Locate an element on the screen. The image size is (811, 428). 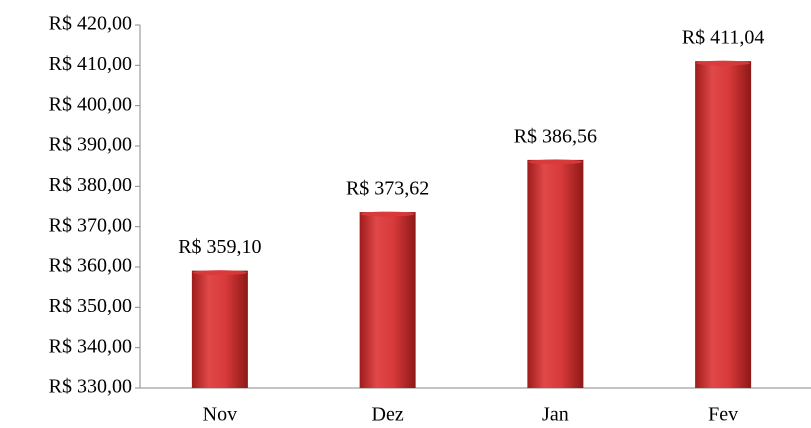
y-tick-label: R$ 350,00 is located at coordinates (90, 306).